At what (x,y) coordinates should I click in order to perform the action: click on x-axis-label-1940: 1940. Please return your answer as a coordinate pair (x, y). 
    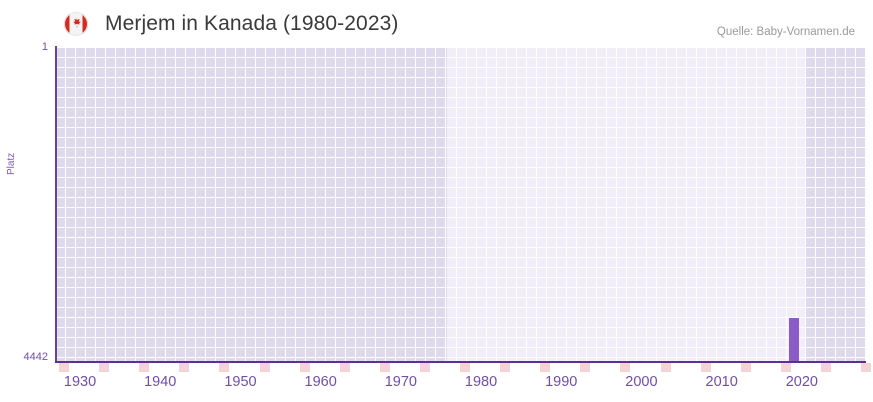
    Looking at the image, I should click on (160, 382).